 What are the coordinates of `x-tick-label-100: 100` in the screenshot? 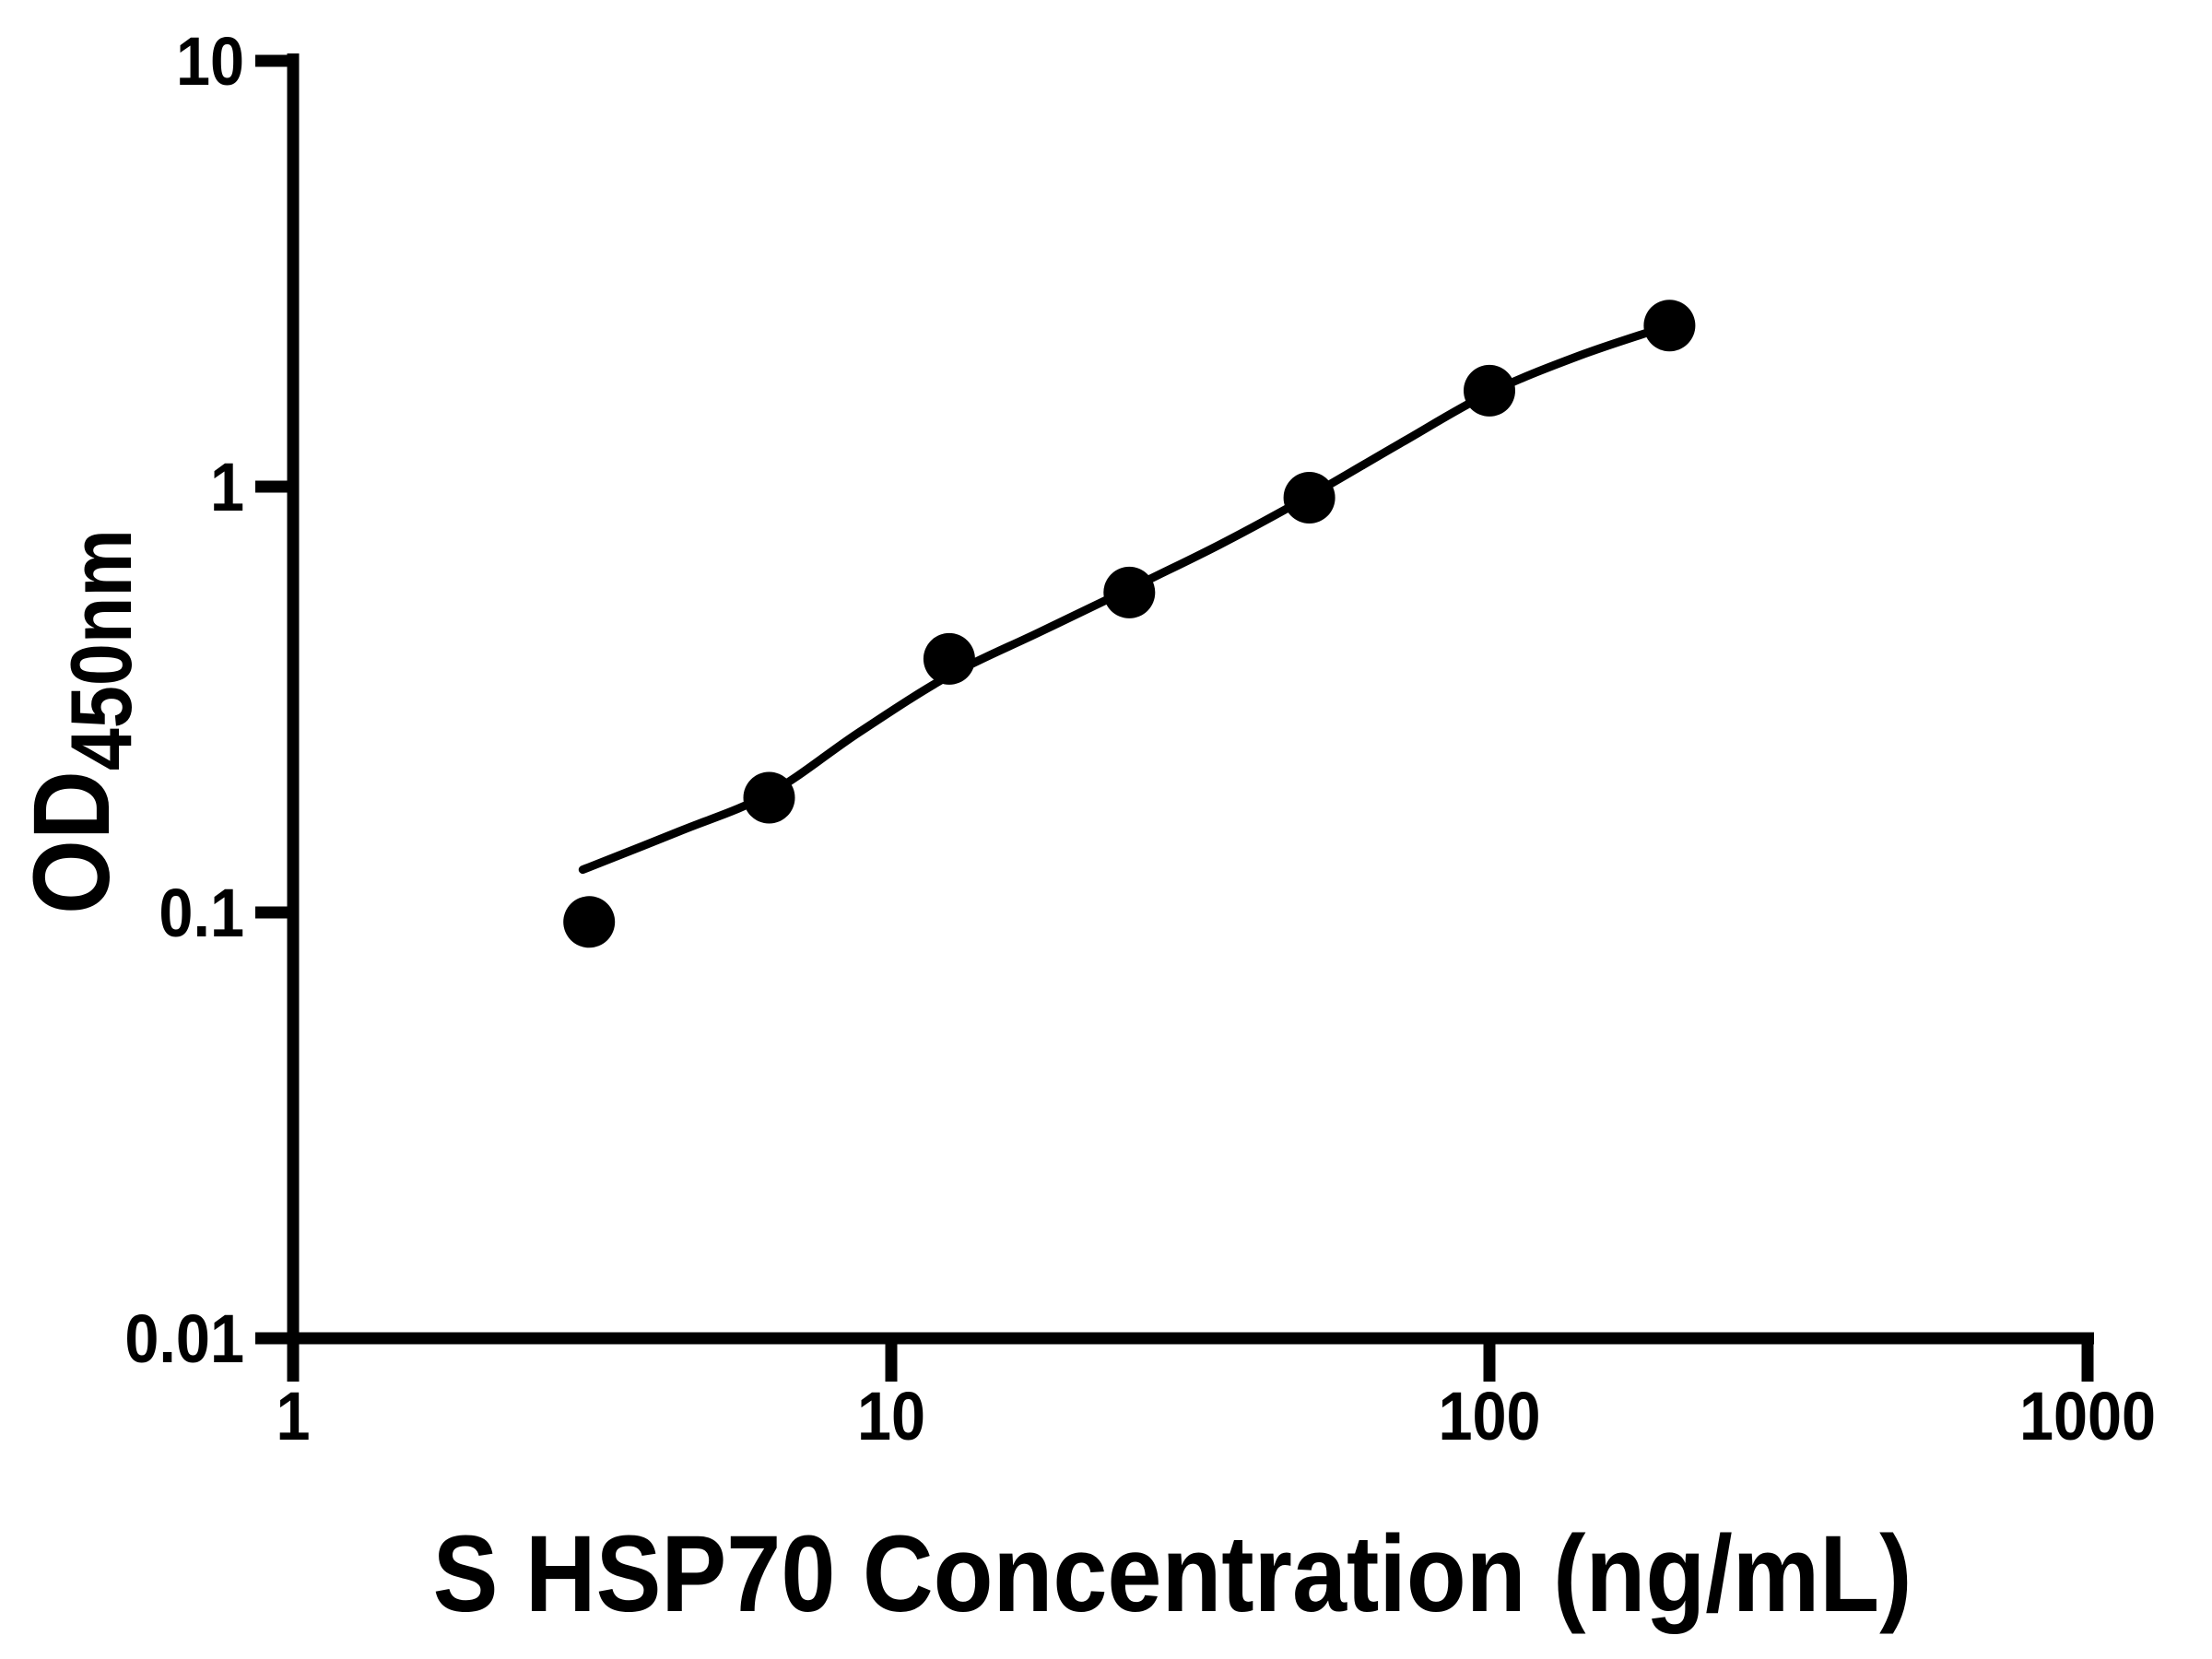 It's located at (1489, 1416).